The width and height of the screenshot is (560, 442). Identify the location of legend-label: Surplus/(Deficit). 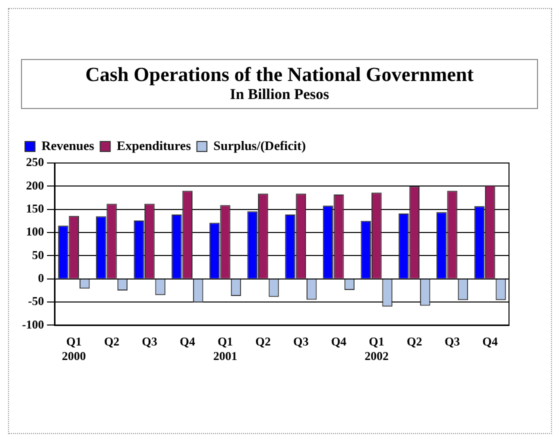
(259, 145).